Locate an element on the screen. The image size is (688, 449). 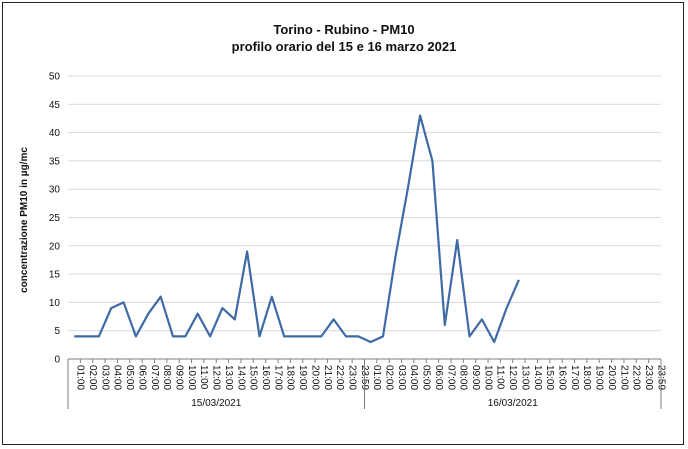
x-axis-groups: 15/03/2021 16/03/2021 is located at coordinates (364, 384).